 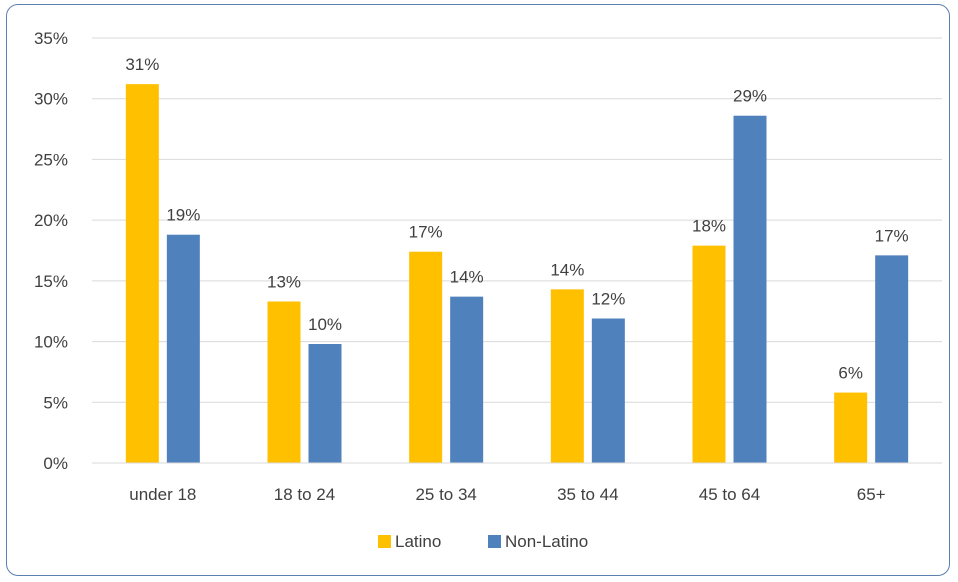 I want to click on y-tick-label: 30%, so click(x=51, y=99).